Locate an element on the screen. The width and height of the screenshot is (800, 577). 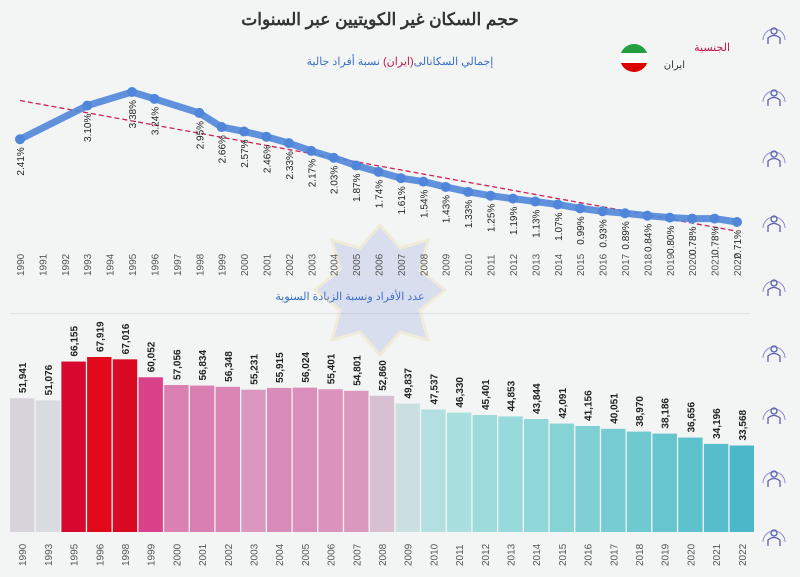
bar-data-label: 55,231 is located at coordinates (255, 369).